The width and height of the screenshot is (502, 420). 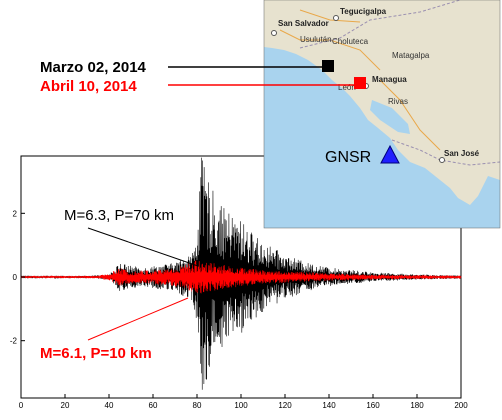 I want to click on place-label: Choluteca, so click(x=350, y=41).